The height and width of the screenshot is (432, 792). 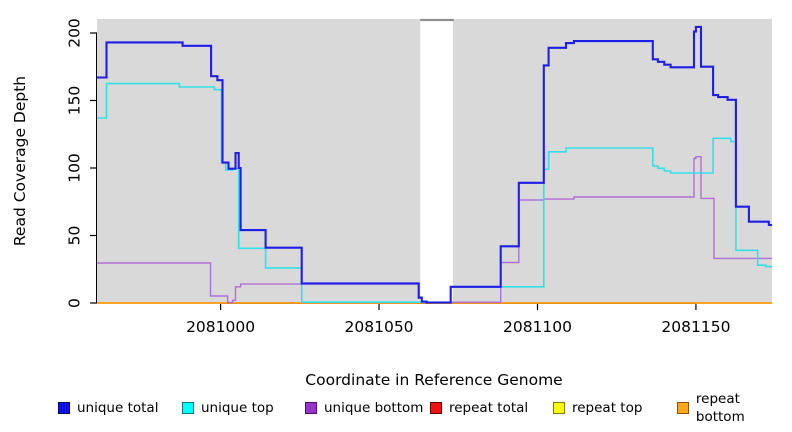 I want to click on legend-item-repeat-total: repeat total, so click(x=479, y=408).